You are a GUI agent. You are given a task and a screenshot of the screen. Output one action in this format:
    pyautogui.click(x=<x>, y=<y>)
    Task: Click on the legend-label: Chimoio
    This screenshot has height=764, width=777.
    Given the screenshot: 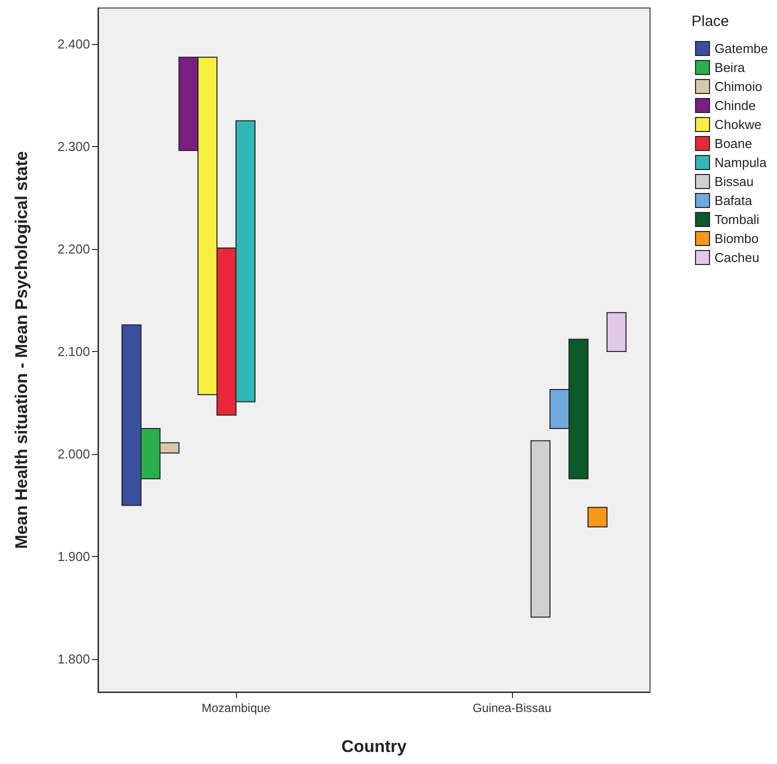 What is the action you would take?
    pyautogui.click(x=738, y=86)
    